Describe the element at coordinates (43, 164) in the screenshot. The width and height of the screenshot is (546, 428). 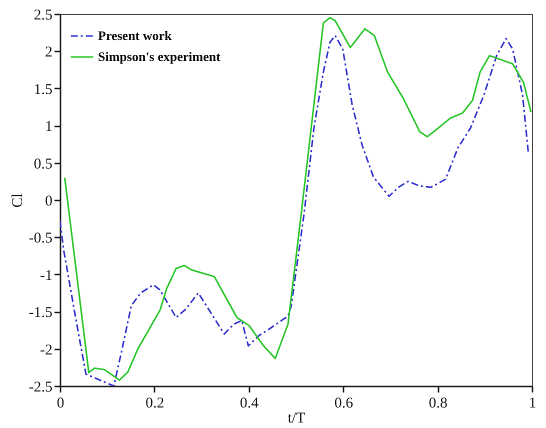
I see `y-tick-label: 0.5` at that location.